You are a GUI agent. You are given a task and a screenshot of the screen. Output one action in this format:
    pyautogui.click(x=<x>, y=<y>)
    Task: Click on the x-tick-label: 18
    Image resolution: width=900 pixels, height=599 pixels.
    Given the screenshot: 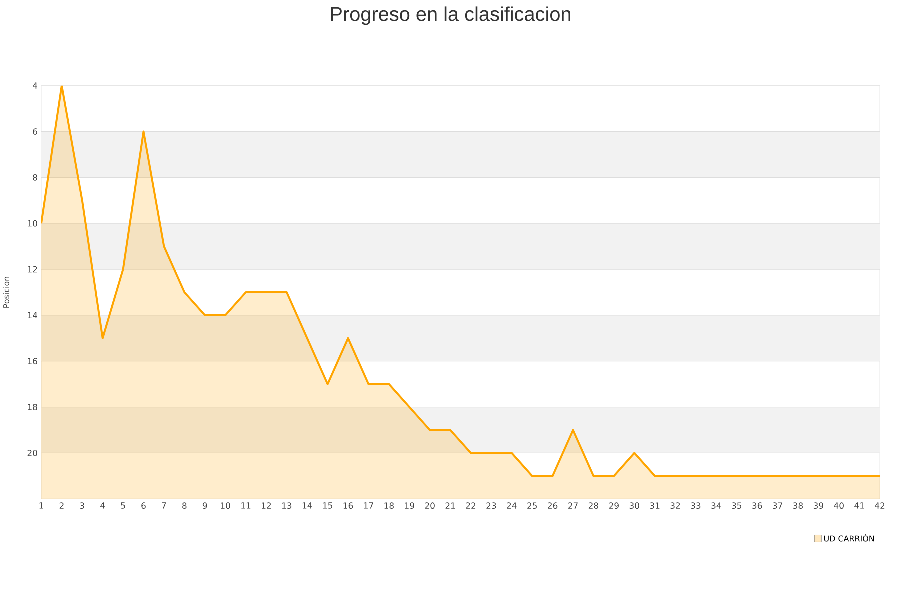 What is the action you would take?
    pyautogui.click(x=389, y=506)
    